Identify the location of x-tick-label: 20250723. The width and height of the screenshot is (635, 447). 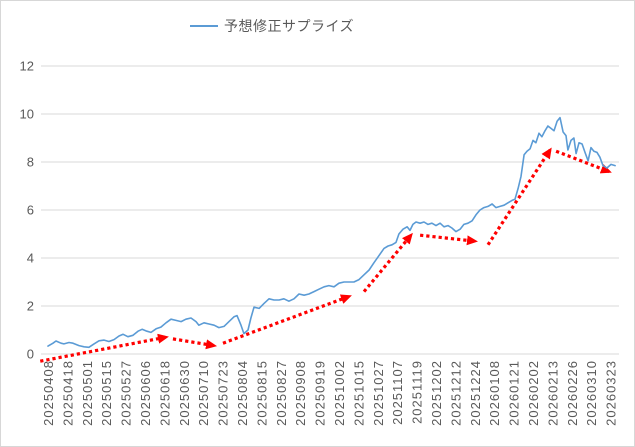
(223, 393).